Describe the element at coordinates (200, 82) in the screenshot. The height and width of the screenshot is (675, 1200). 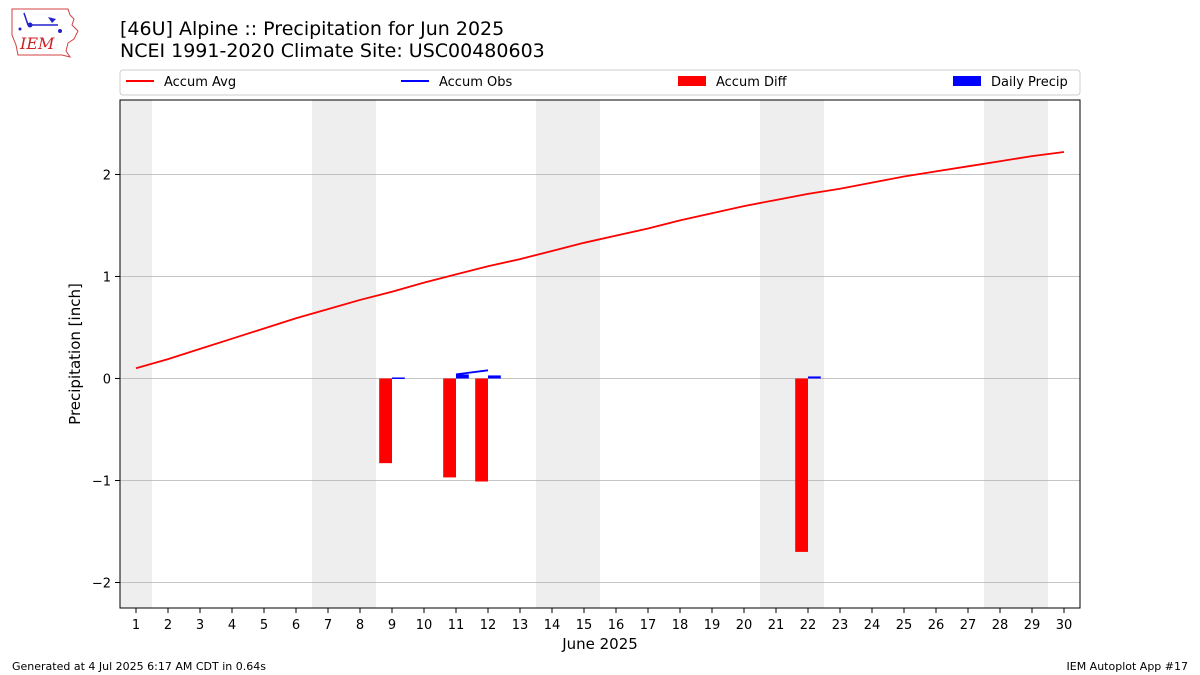
I see `legend-label: Accum Avg` at that location.